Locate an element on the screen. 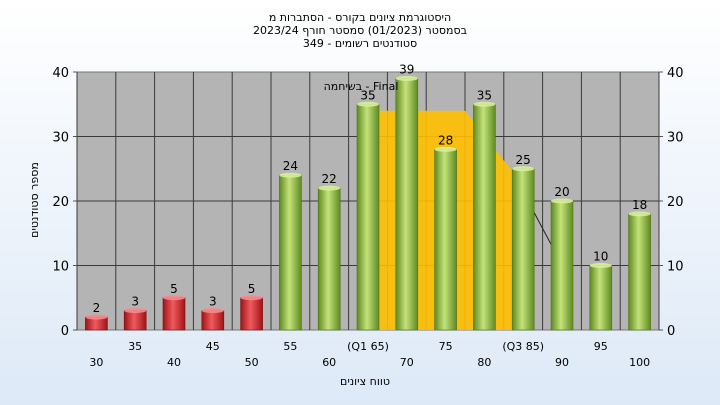  y-tick-label-right: 30 is located at coordinates (675, 138).